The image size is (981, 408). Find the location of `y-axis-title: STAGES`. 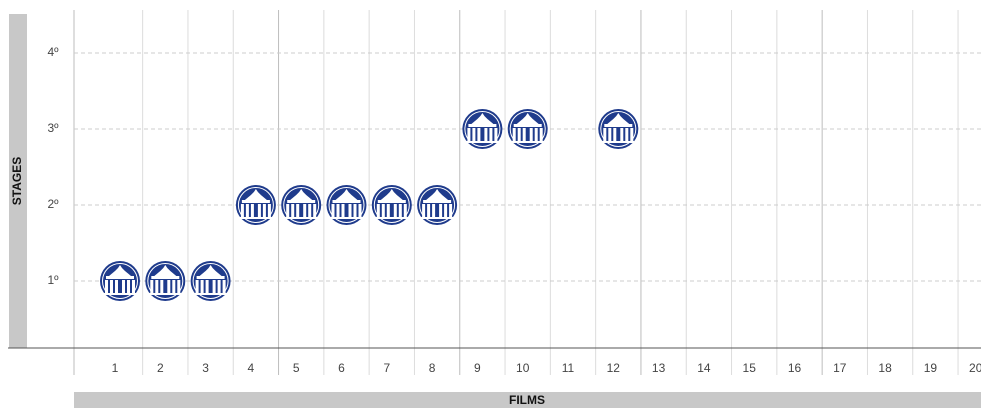

y-axis-title: STAGES is located at coordinates (17, 181).